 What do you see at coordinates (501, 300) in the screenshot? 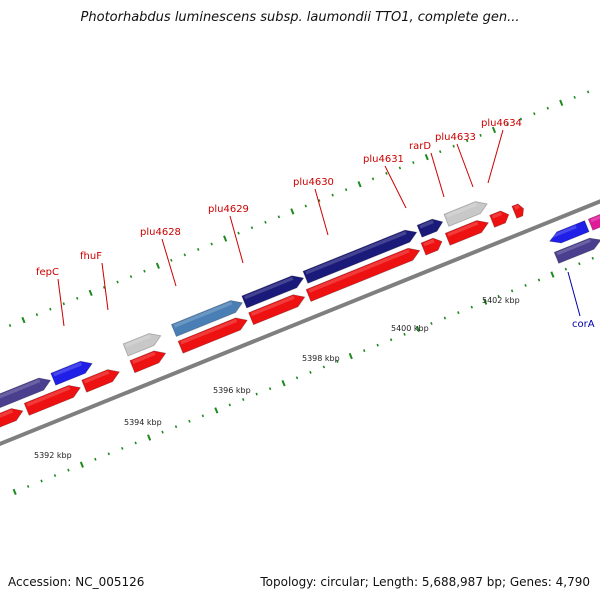
I see `scale-label: 5402 kbp` at bounding box center [501, 300].